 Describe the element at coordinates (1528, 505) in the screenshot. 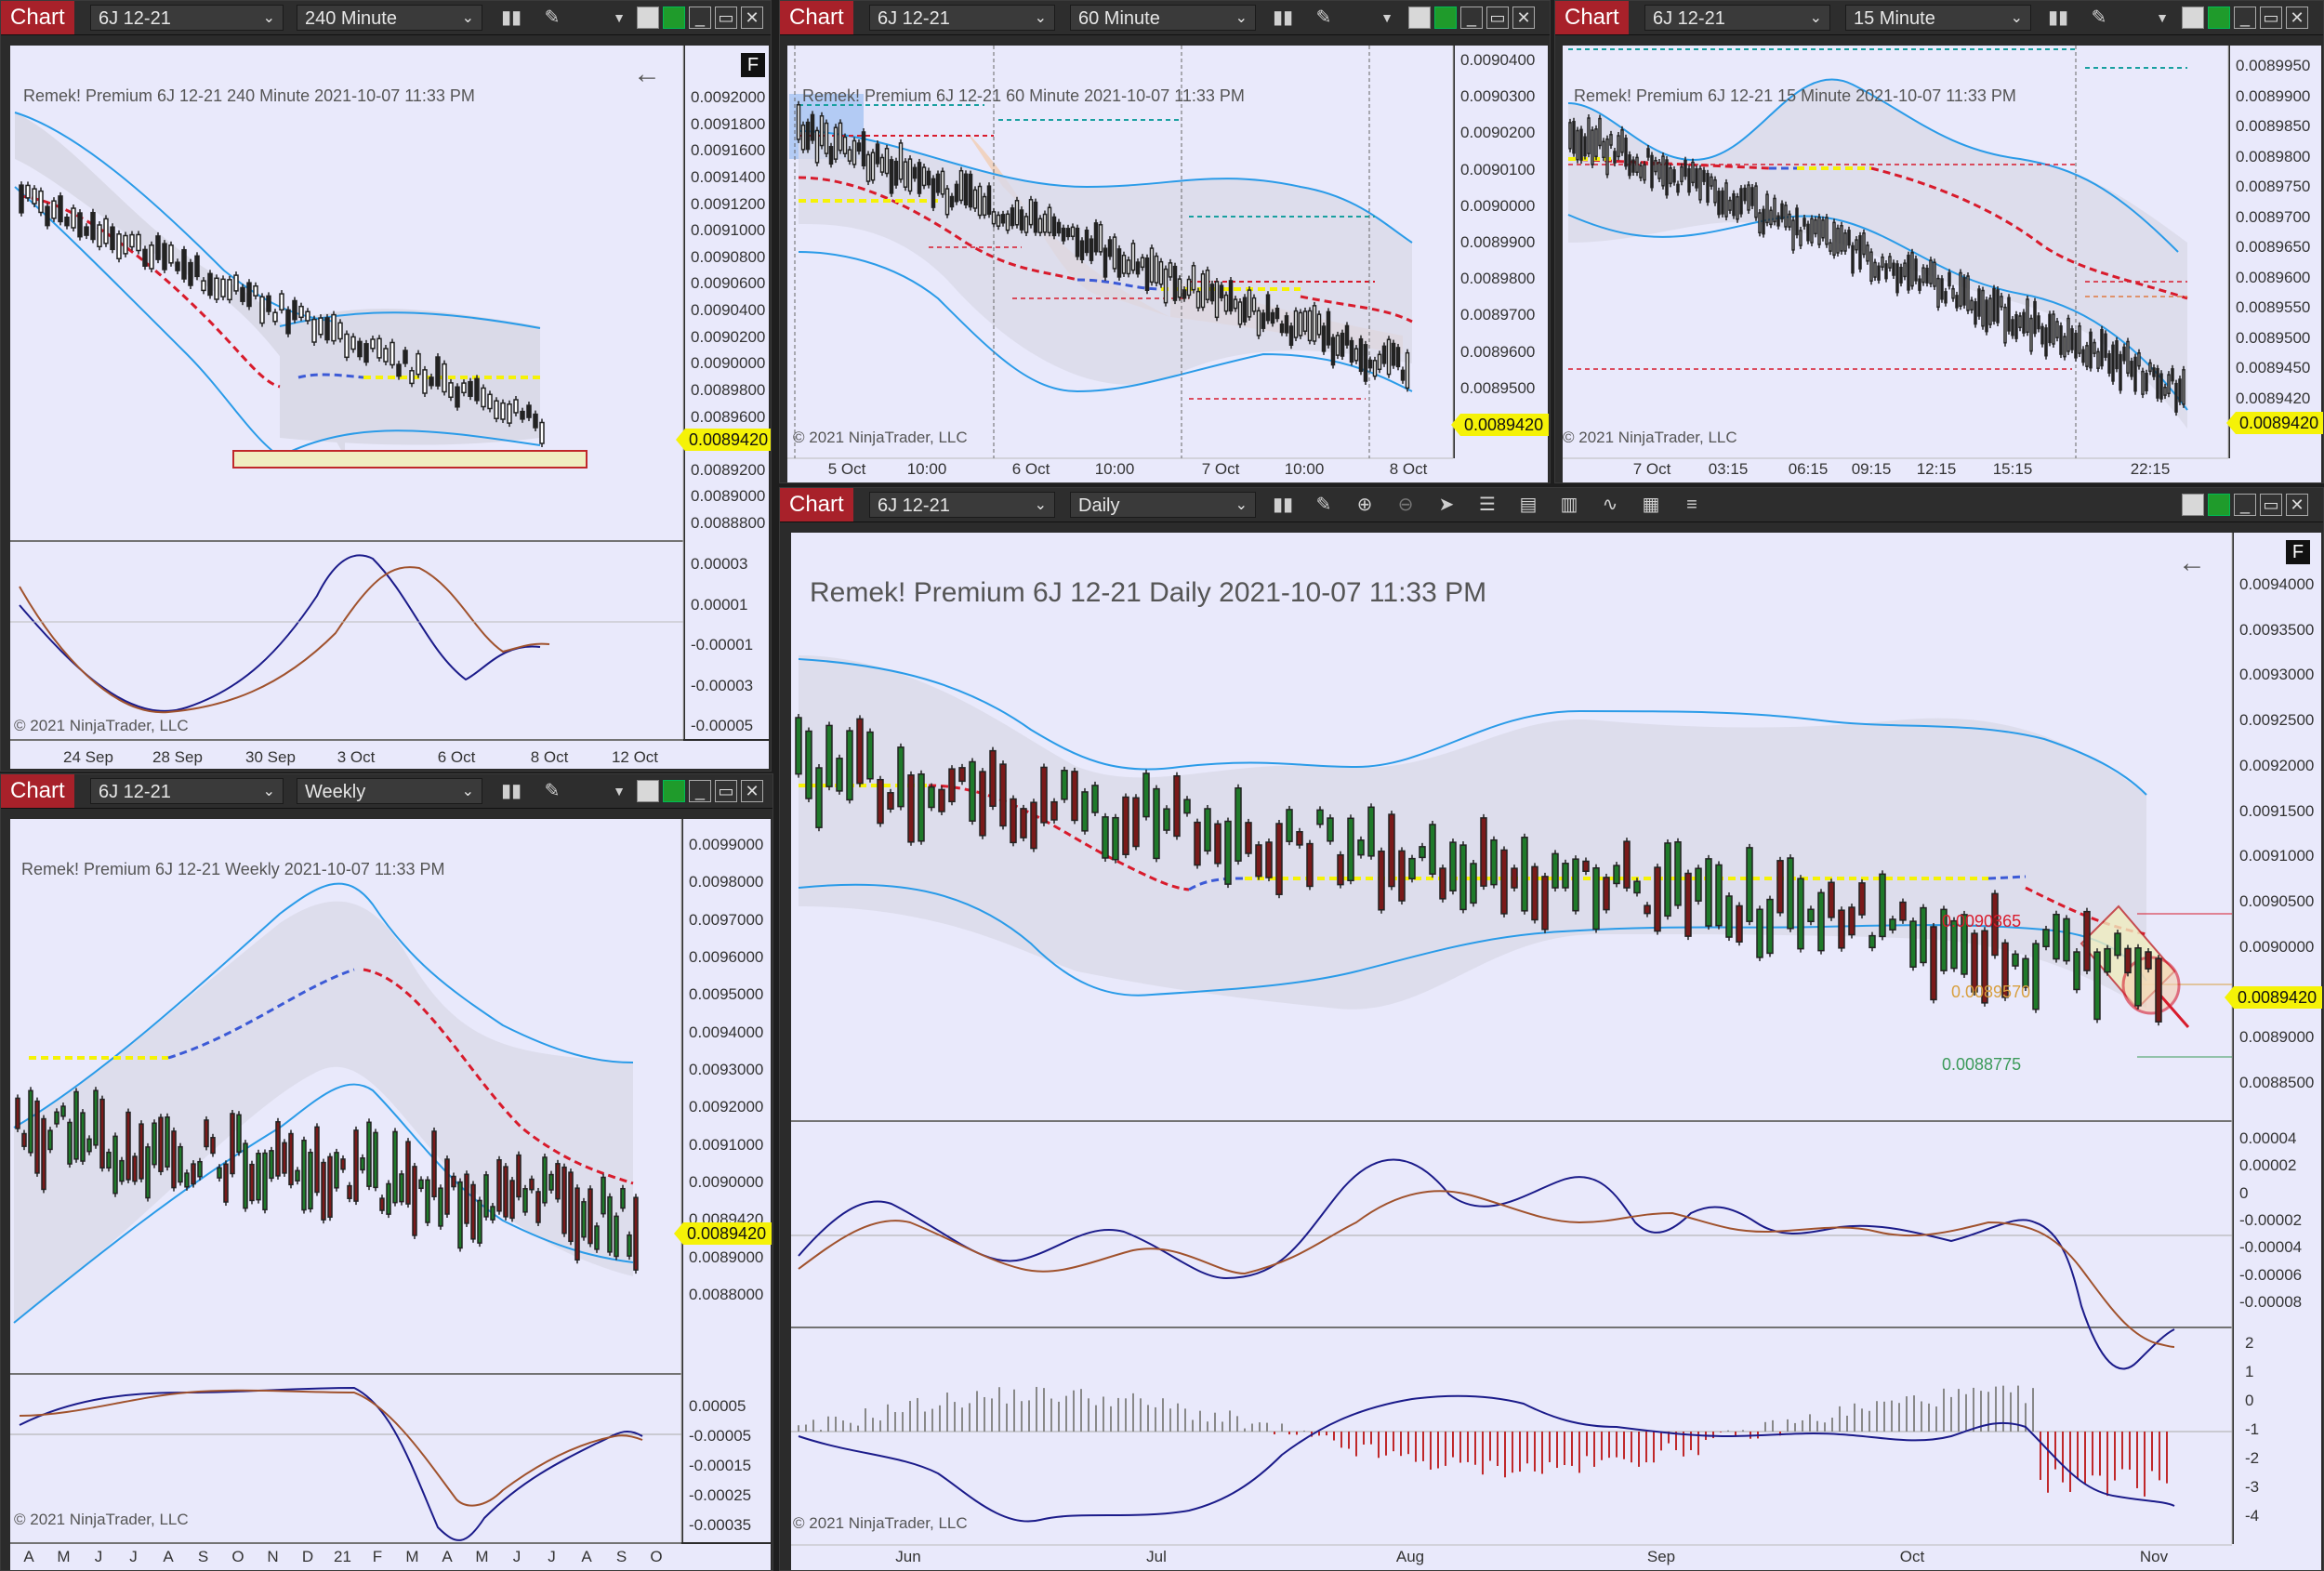

I see `template-icon: ▤` at that location.